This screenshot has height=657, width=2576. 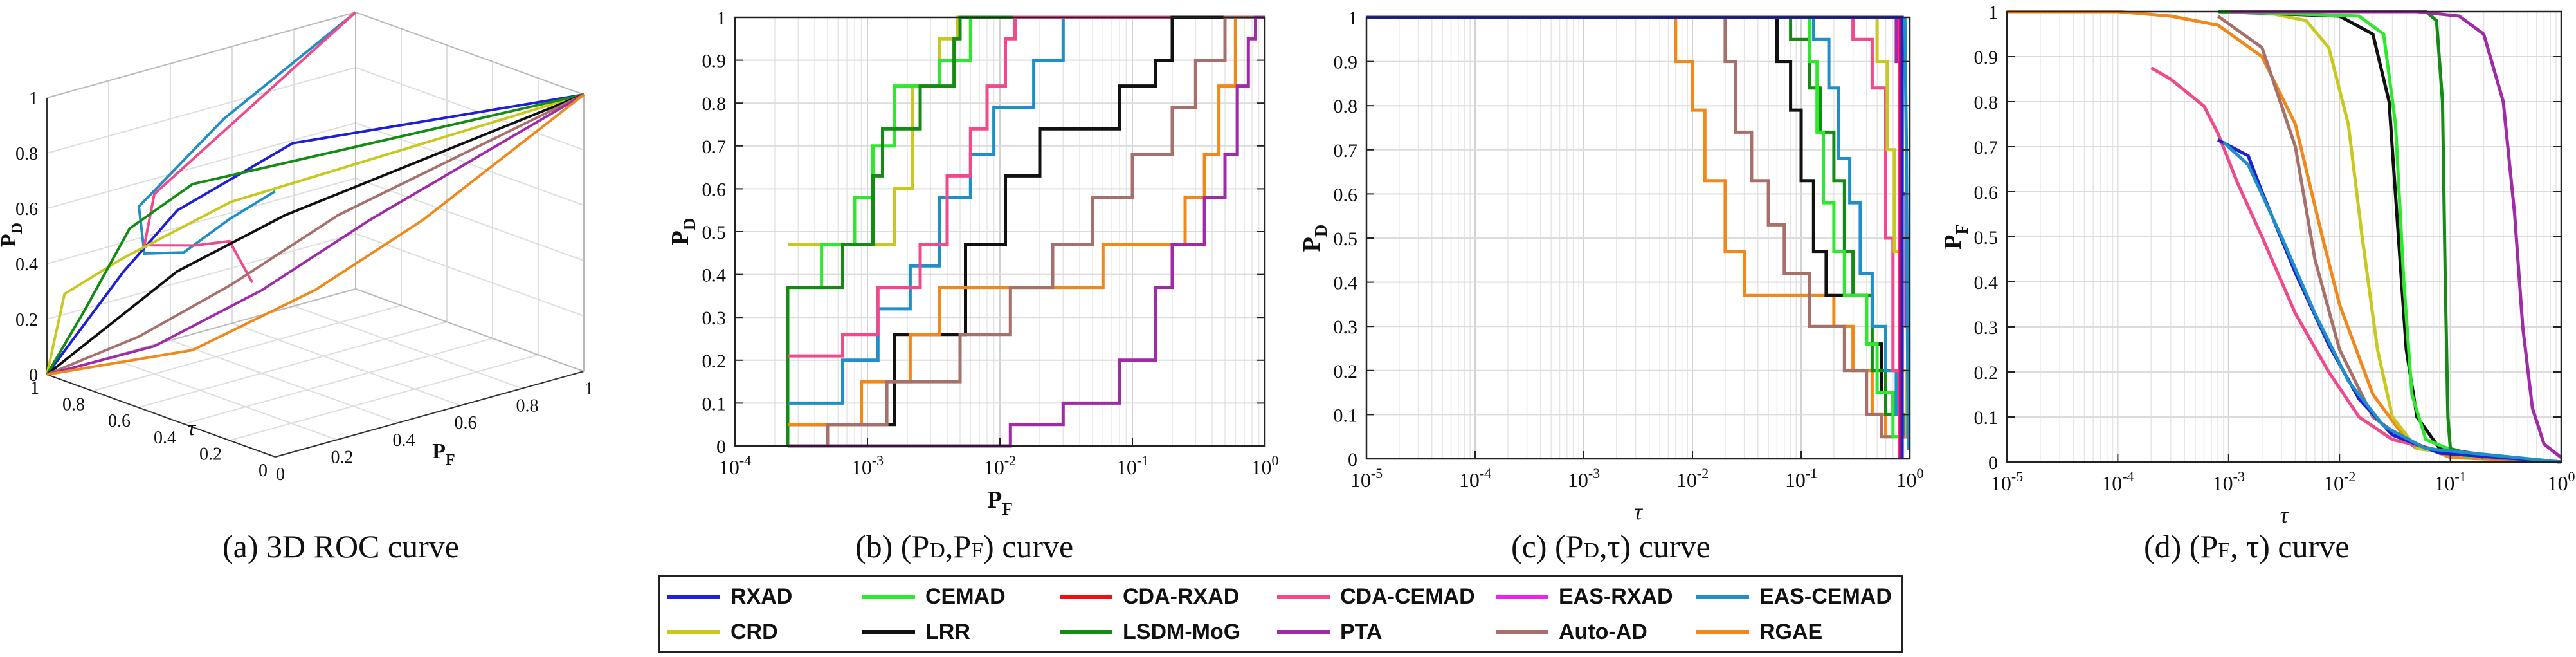 I want to click on legend-item-rgae: RGAE, so click(x=1759, y=632).